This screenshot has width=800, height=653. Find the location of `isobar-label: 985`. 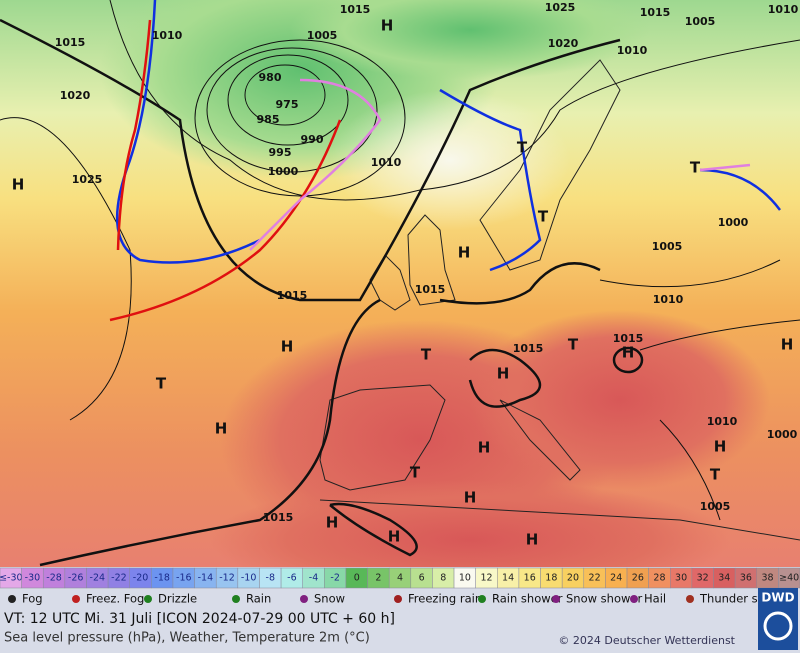

isobar-label: 985 is located at coordinates (268, 119).